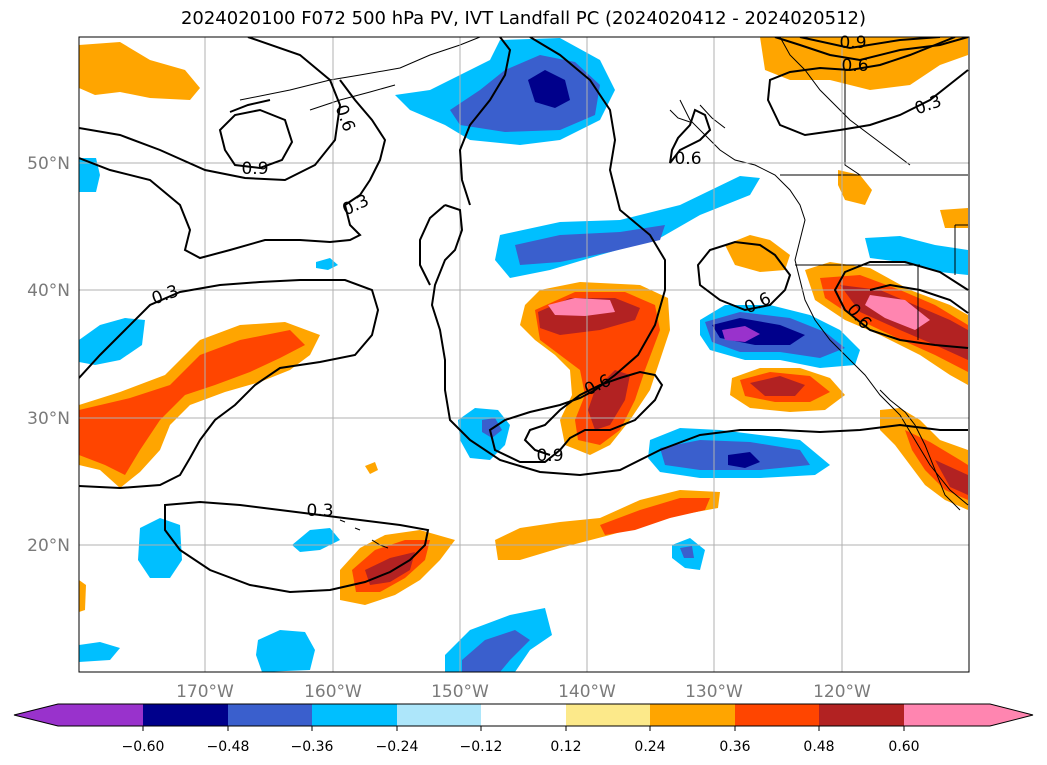  I want to click on lat-label: 30°N, so click(48, 419).